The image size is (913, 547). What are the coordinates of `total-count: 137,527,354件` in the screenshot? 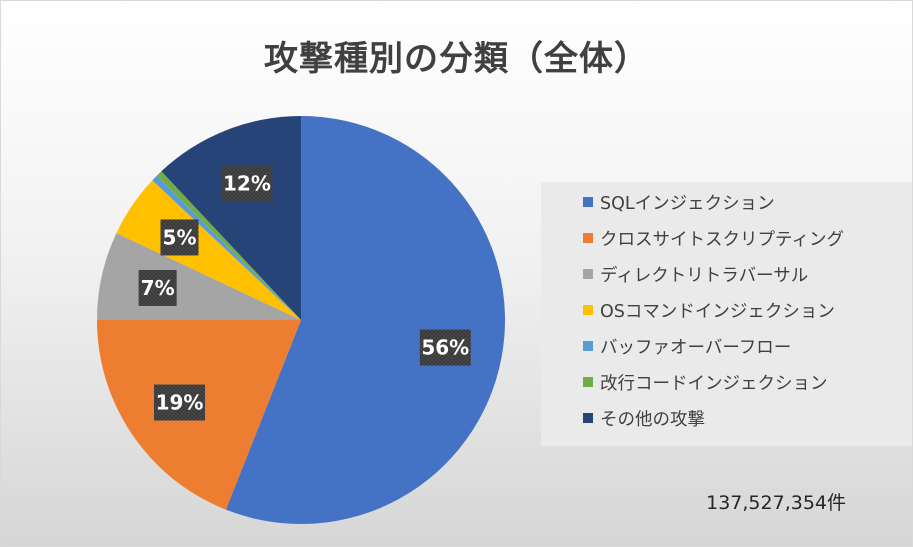 It's located at (776, 503).